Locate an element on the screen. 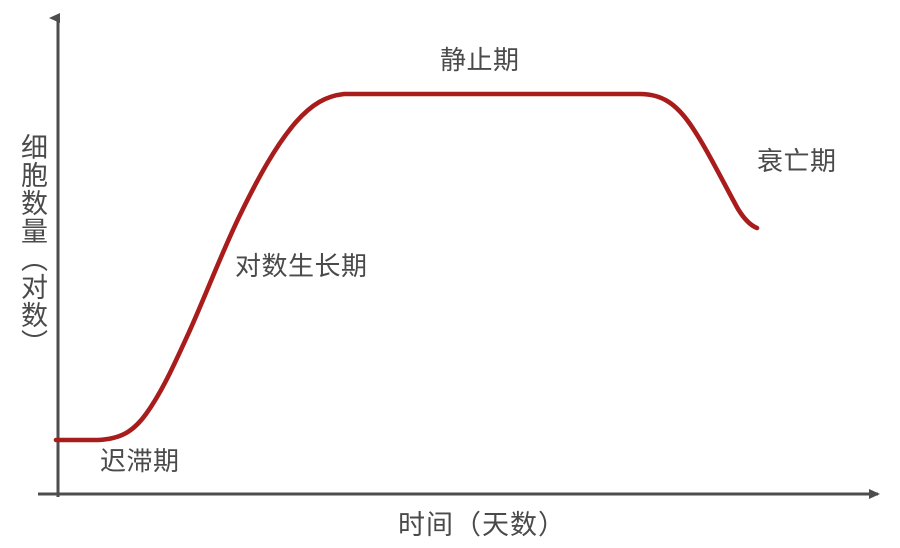  y-axis-title: 细胞数量（对数） is located at coordinates (32, 245).